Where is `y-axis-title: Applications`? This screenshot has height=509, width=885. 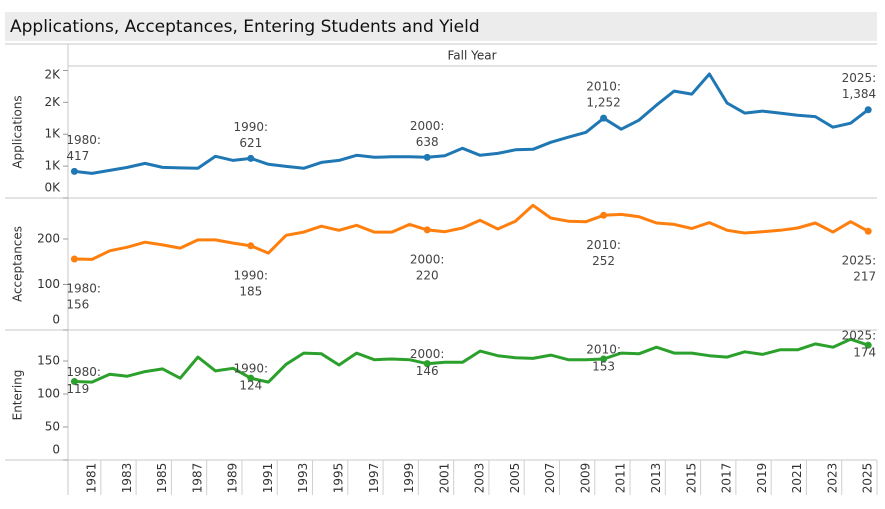
y-axis-title: Applications is located at coordinates (18, 131).